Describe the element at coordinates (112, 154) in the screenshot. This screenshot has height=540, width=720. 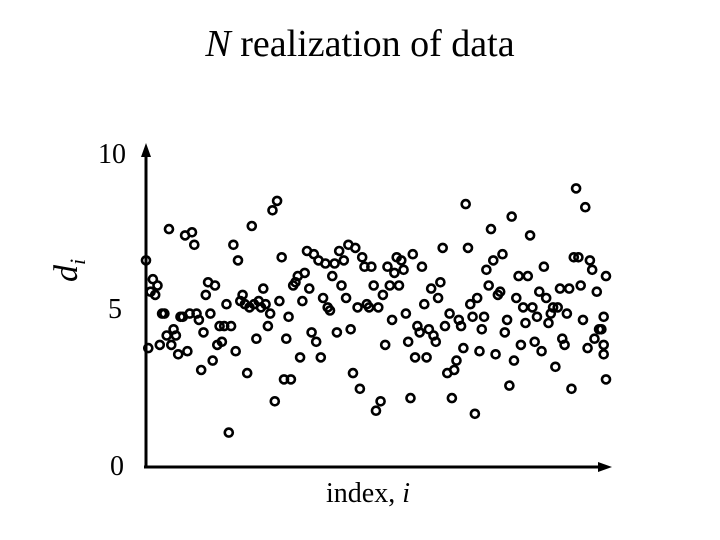
I see `y-tick-label-top: 10` at that location.